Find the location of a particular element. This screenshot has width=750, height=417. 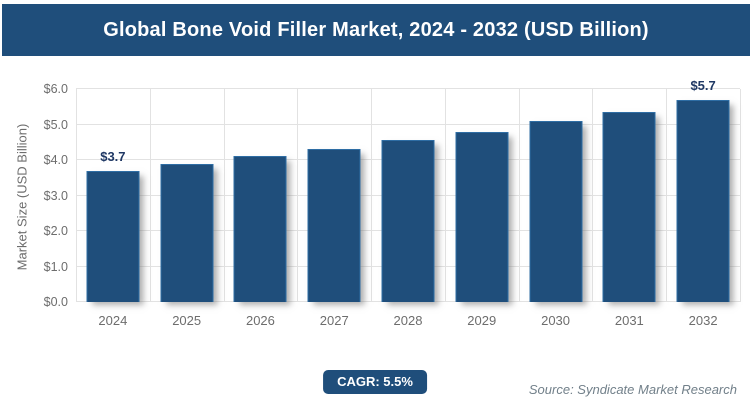

y-tick-label: $4.0 is located at coordinates (55, 160).